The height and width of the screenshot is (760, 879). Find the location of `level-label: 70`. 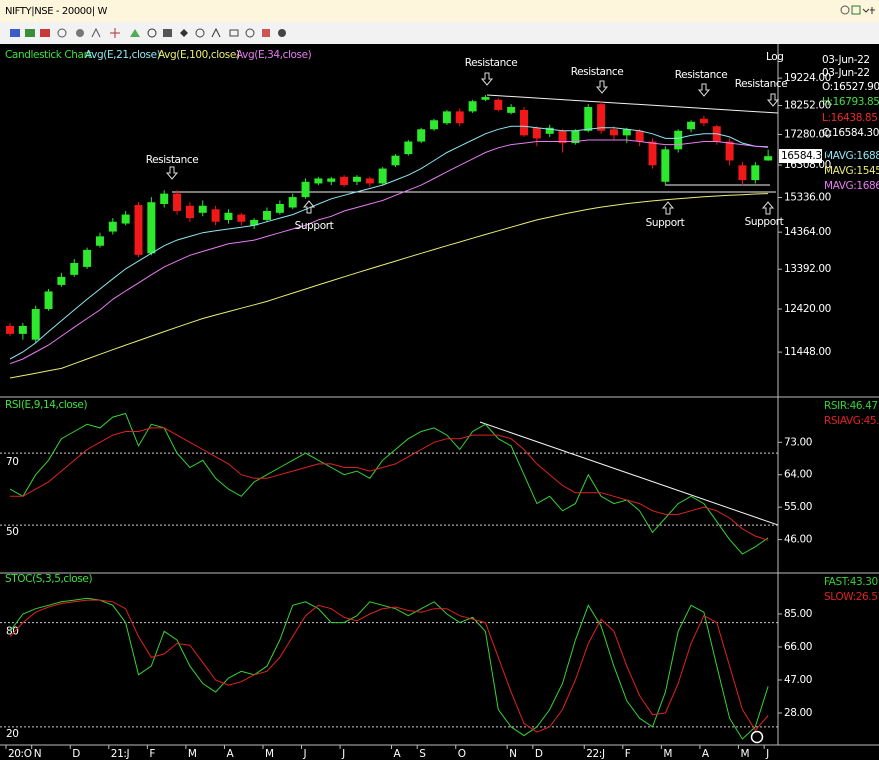

level-label: 70 is located at coordinates (12, 462).